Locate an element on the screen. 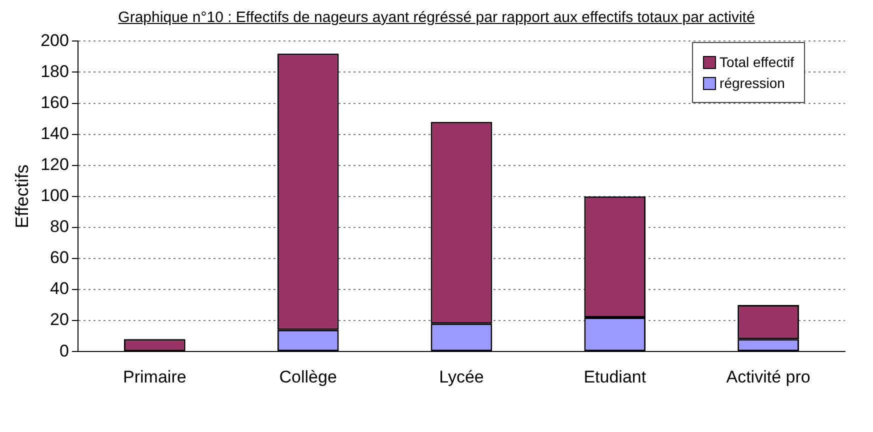 This screenshot has width=873, height=432. x-tick-label: Collège is located at coordinates (308, 376).